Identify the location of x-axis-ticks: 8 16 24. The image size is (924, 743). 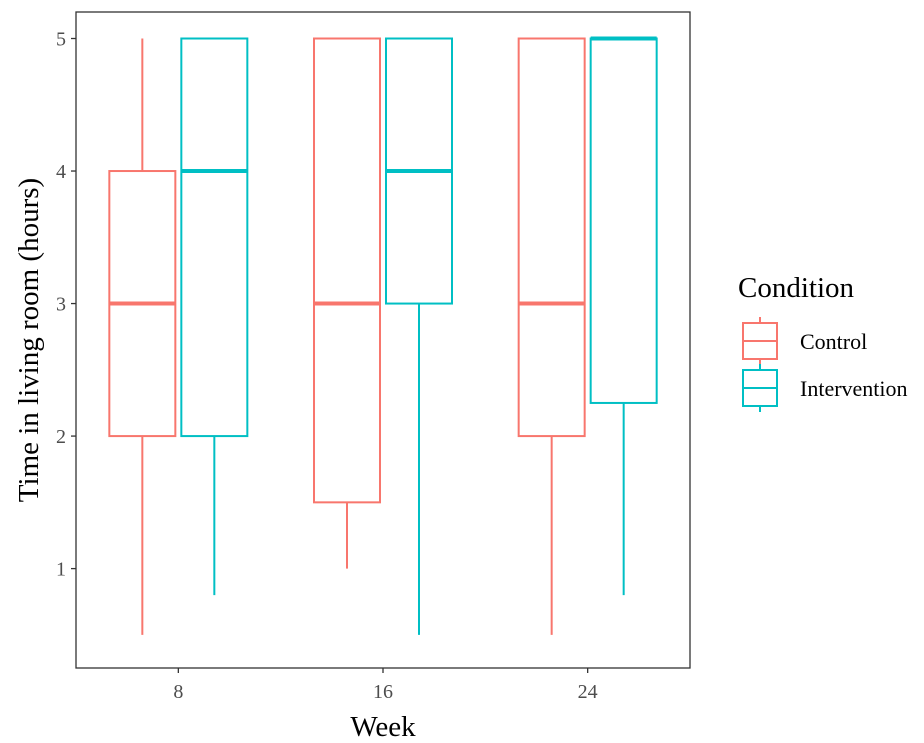
(385, 685).